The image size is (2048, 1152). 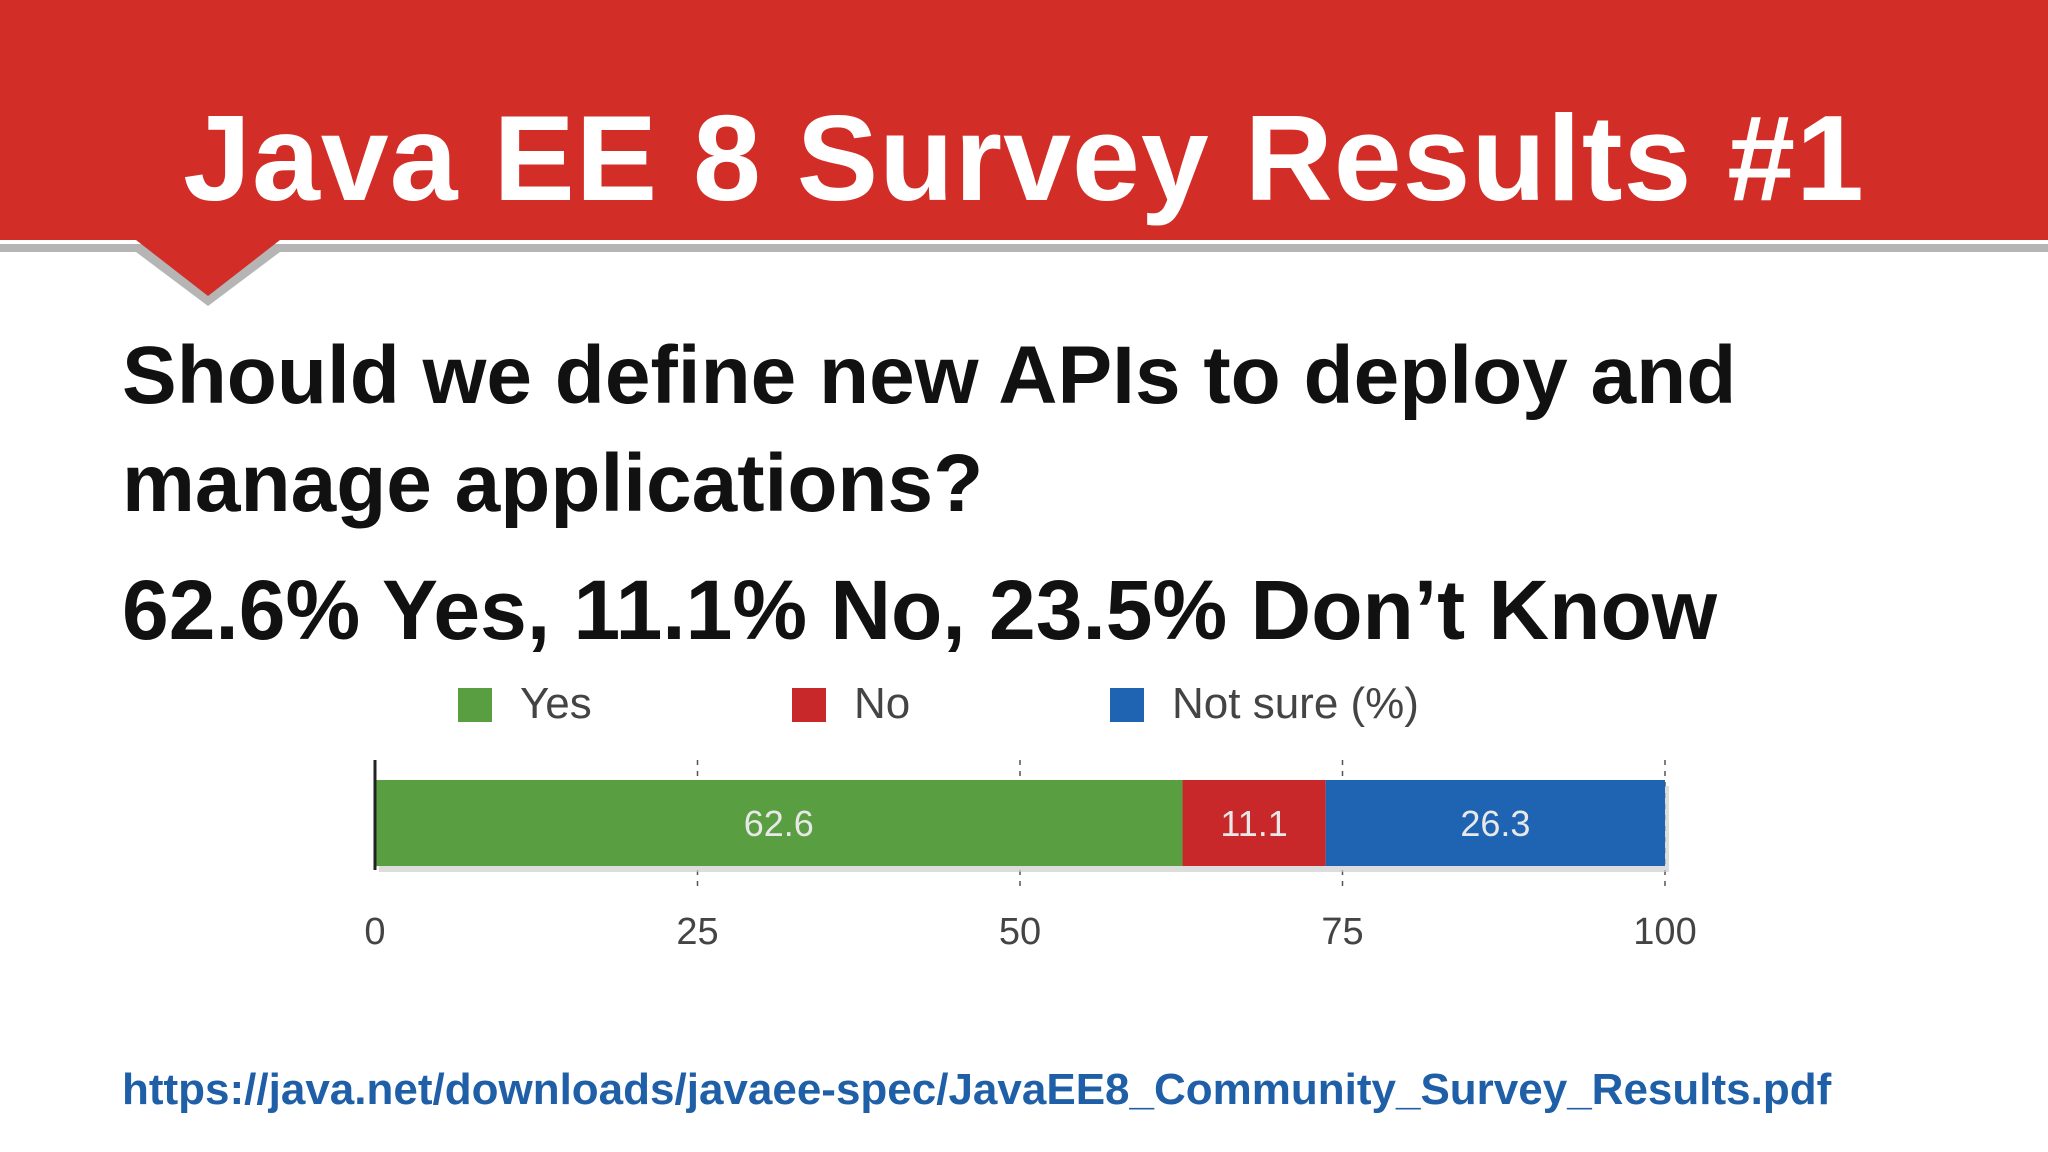 What do you see at coordinates (1020, 932) in the screenshot?
I see `x-tick-label-2: 50` at bounding box center [1020, 932].